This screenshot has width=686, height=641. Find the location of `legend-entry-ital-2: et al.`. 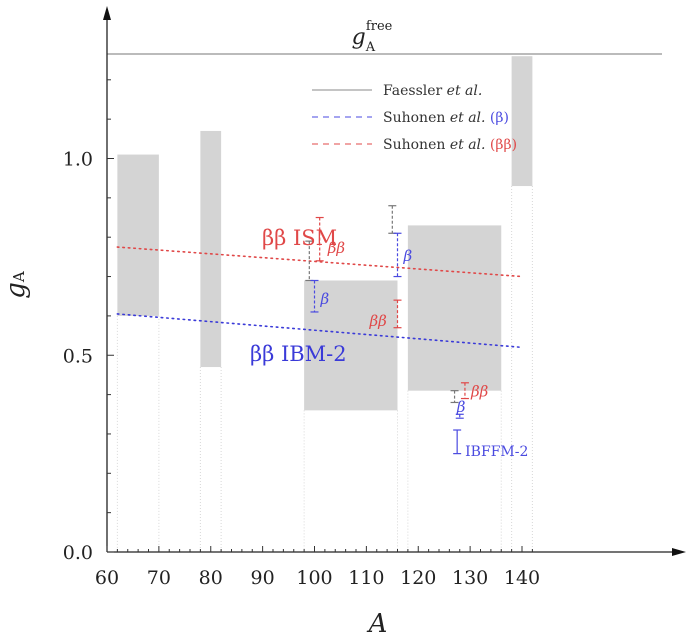

legend-entry-ital-2: et al. is located at coordinates (468, 145).